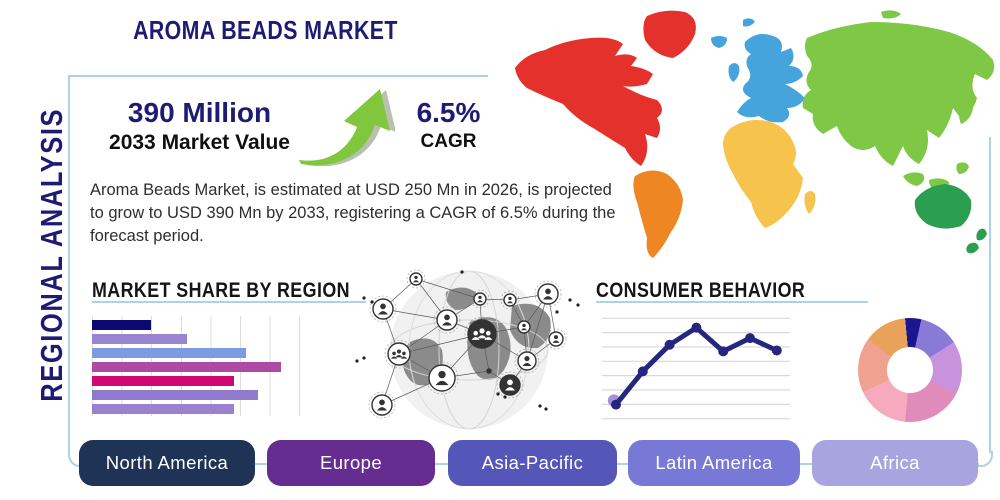  What do you see at coordinates (895, 463) in the screenshot?
I see `region-button-africa: Africa` at bounding box center [895, 463].